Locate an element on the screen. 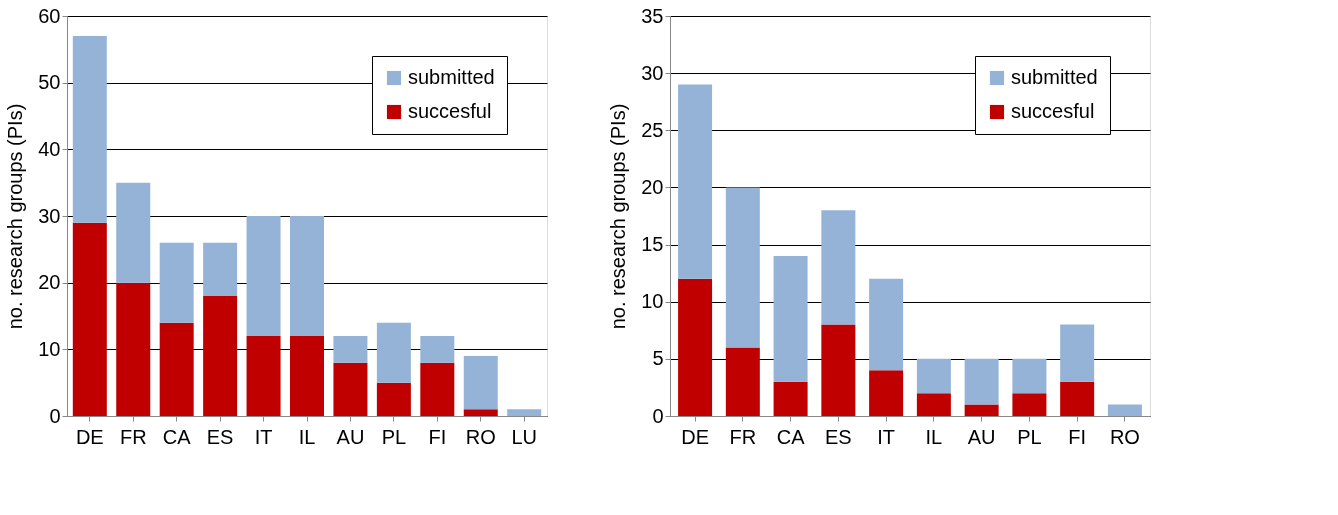  y-tick-label: 35 is located at coordinates (652, 15).